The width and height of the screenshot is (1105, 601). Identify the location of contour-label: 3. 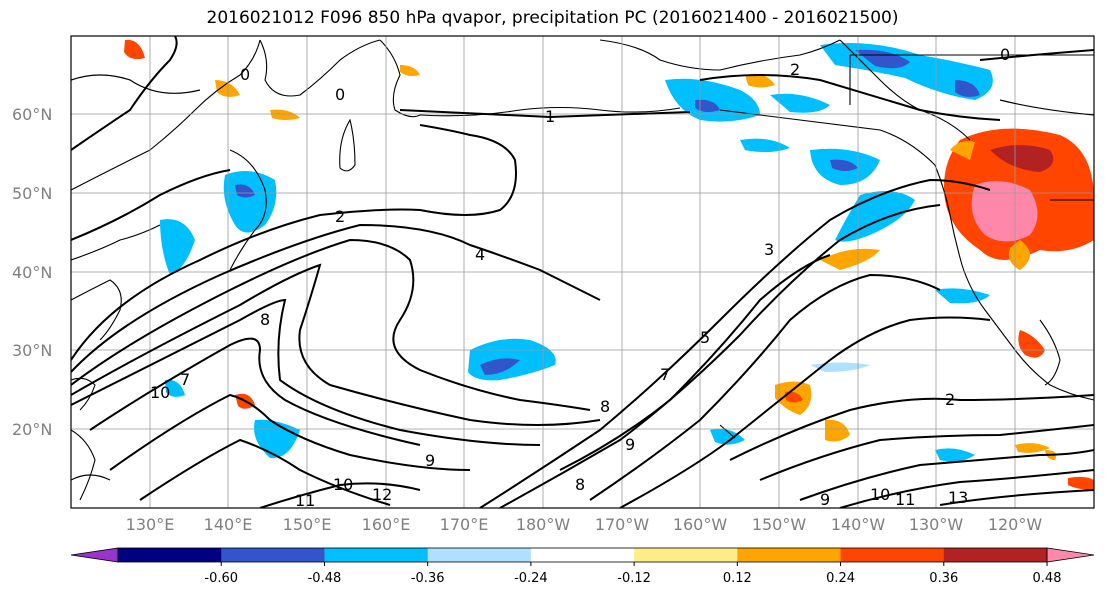
(769, 249).